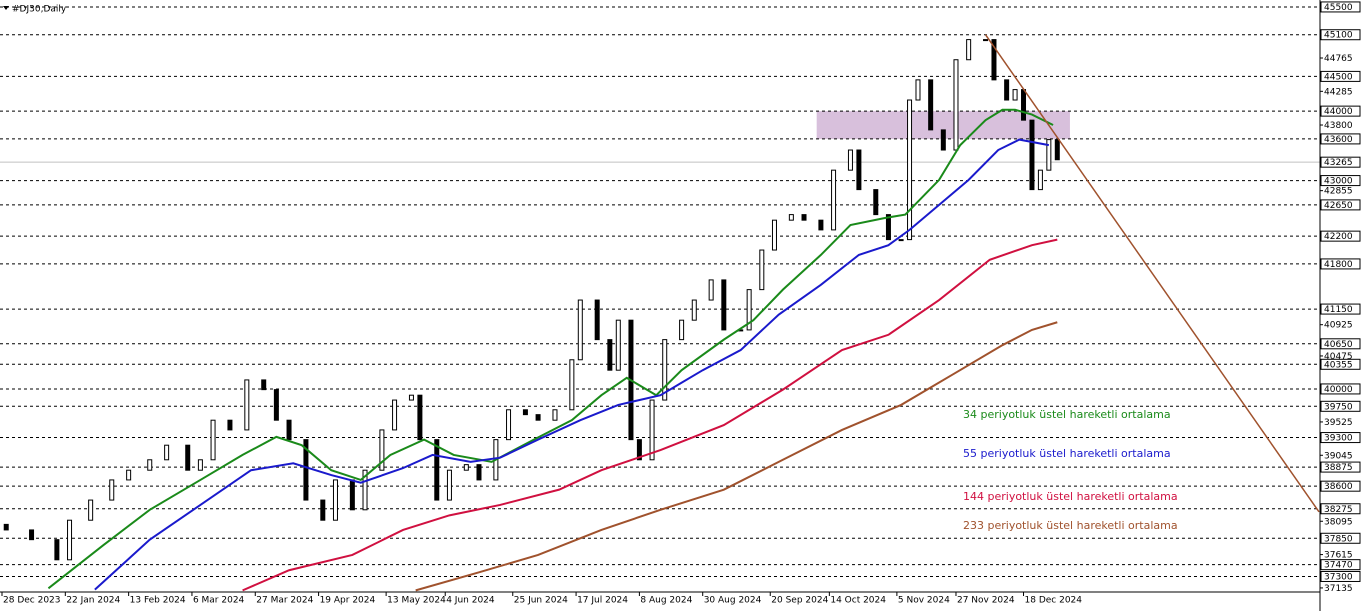 Image resolution: width=1362 pixels, height=615 pixels. What do you see at coordinates (1338, 539) in the screenshot?
I see `level-label: 37850` at bounding box center [1338, 539].